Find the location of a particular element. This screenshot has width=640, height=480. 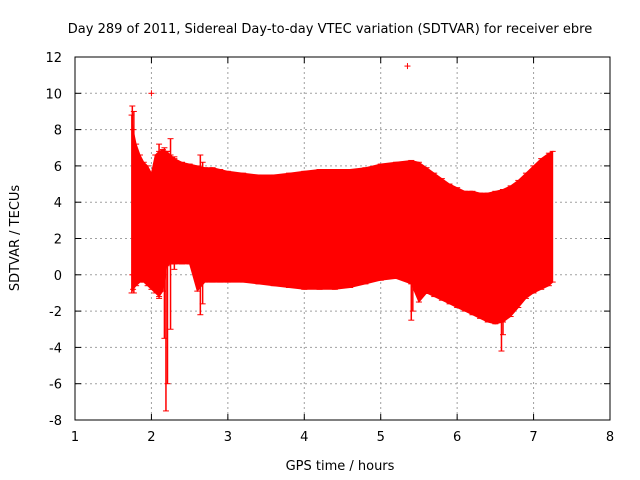

x-tick-label: 4 is located at coordinates (304, 437).